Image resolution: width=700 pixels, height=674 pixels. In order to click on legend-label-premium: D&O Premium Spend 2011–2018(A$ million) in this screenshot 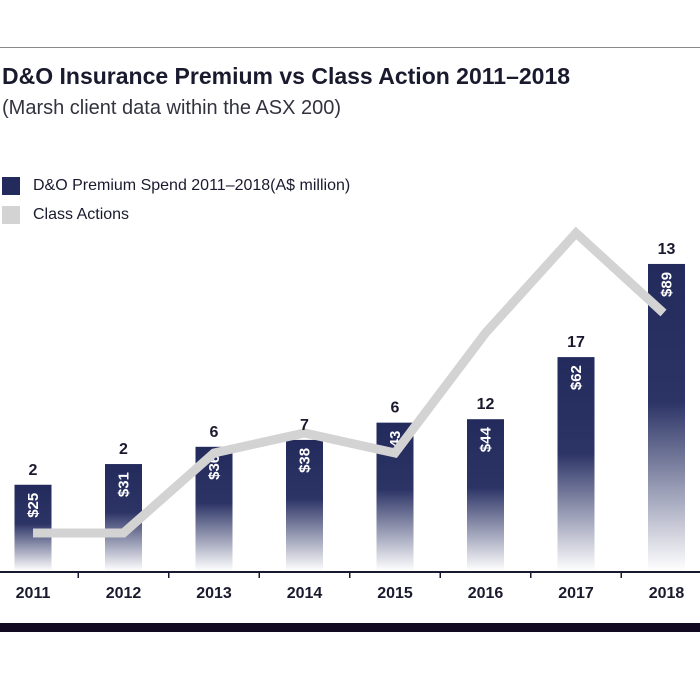, I will do `click(192, 185)`.